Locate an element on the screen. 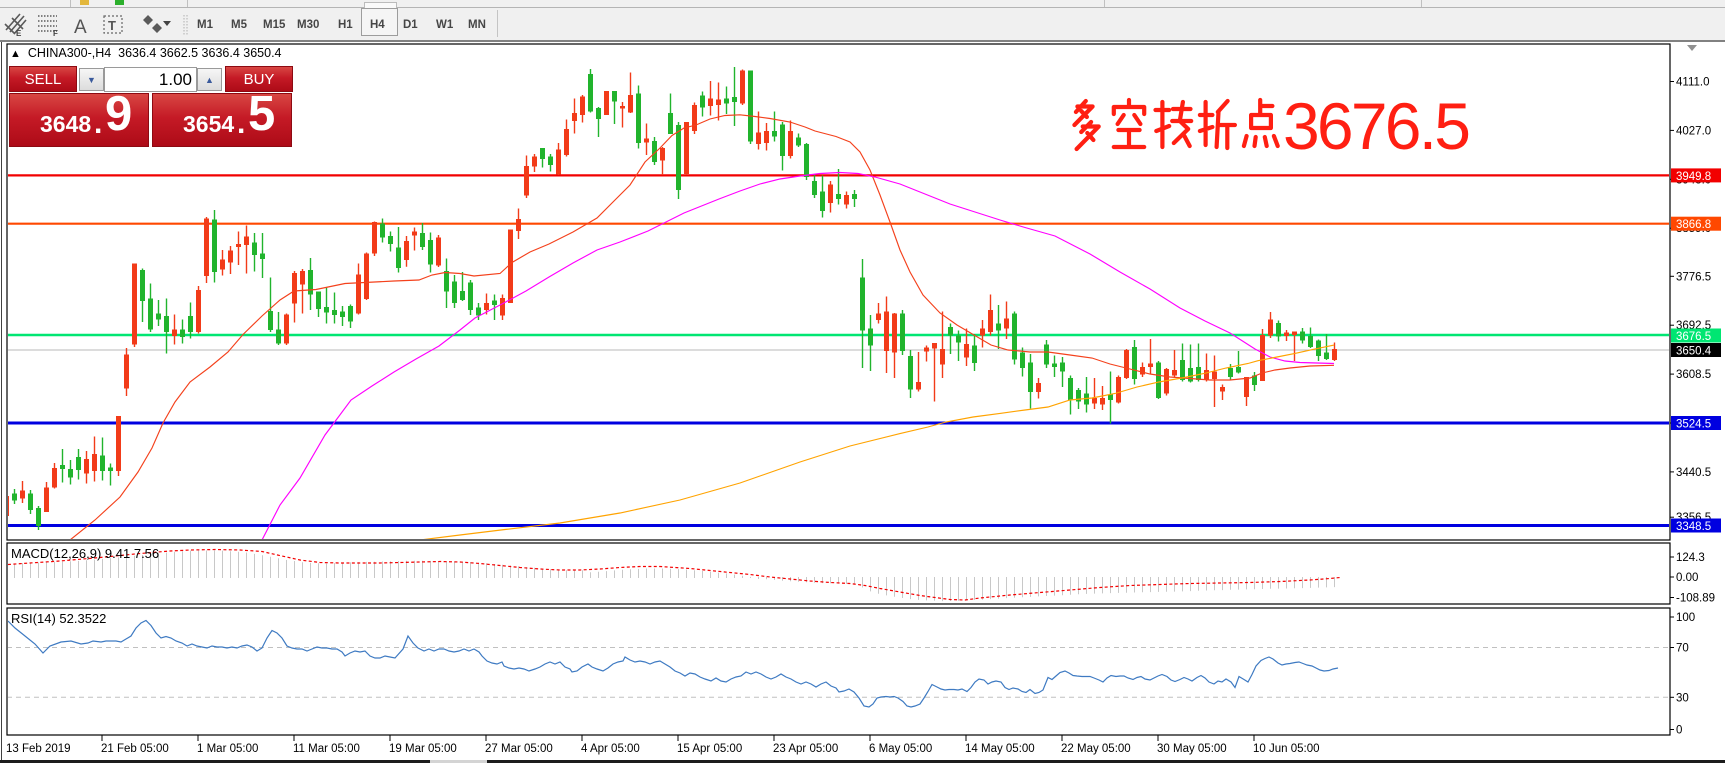 The image size is (1725, 763). svg-text: 3949.8 is located at coordinates (1693, 177).